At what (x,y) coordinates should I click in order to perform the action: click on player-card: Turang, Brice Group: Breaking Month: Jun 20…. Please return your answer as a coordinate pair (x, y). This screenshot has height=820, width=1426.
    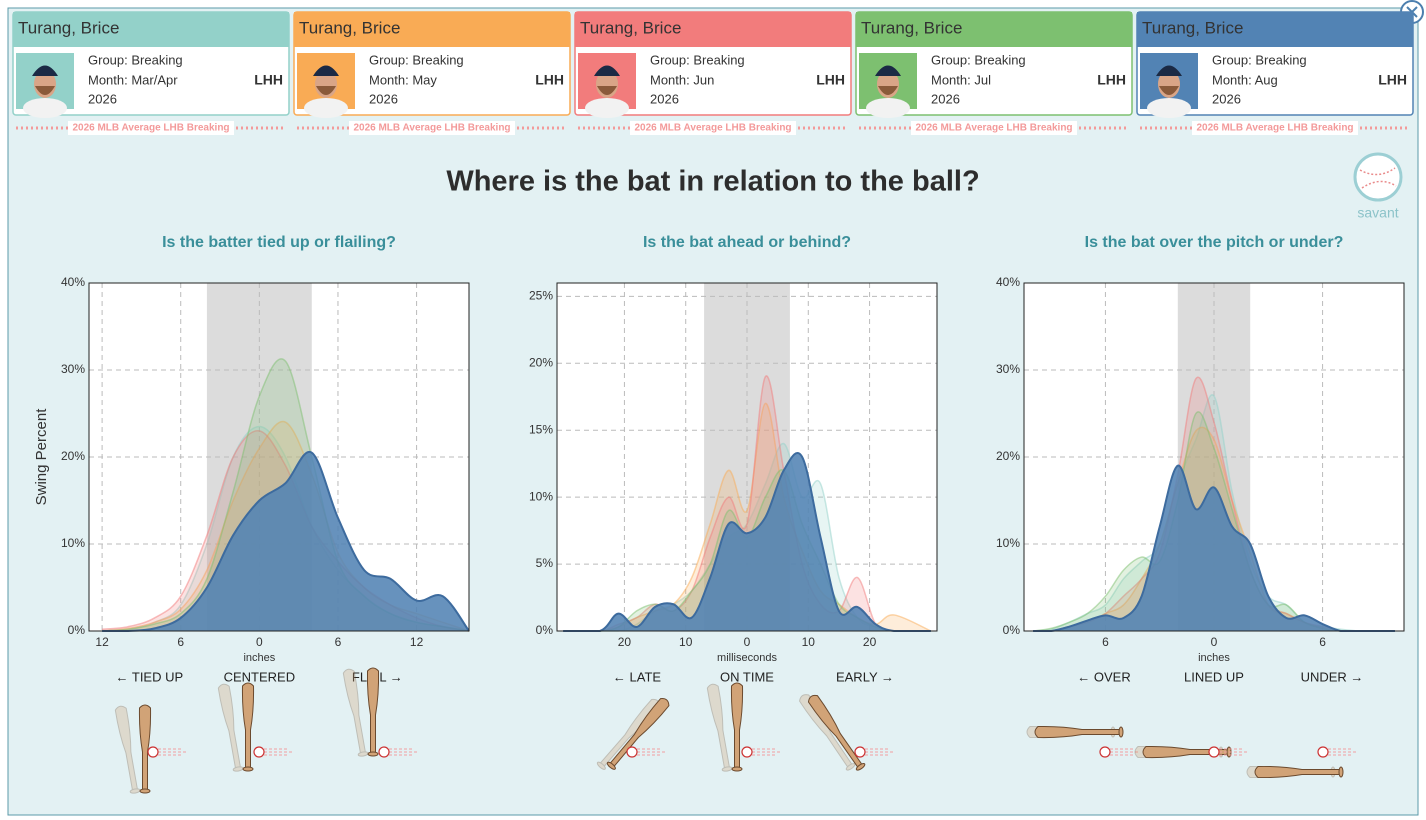
    Looking at the image, I should click on (713, 64).